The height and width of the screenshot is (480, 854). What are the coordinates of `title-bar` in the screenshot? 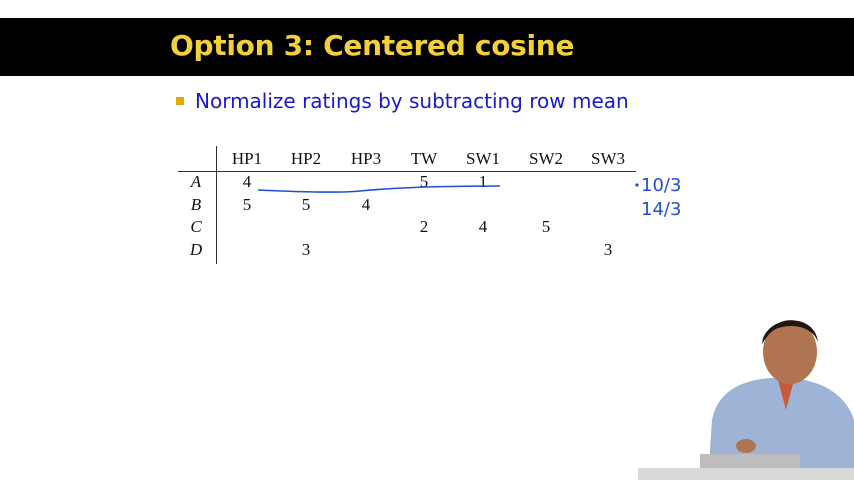 It's located at (427, 47).